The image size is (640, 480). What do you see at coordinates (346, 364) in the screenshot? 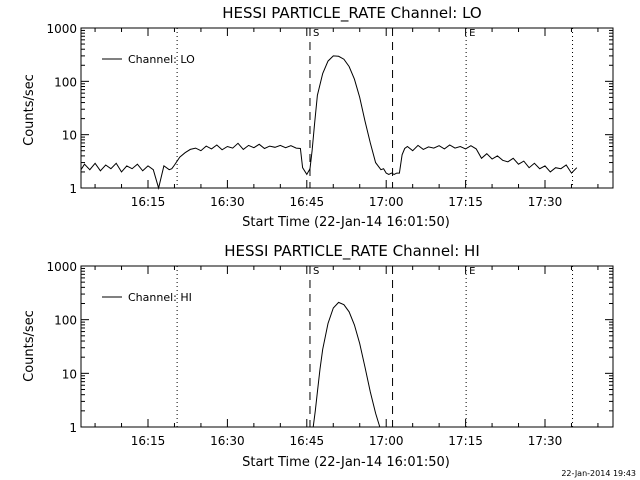
I see `series-line-channel-hi` at bounding box center [346, 364].